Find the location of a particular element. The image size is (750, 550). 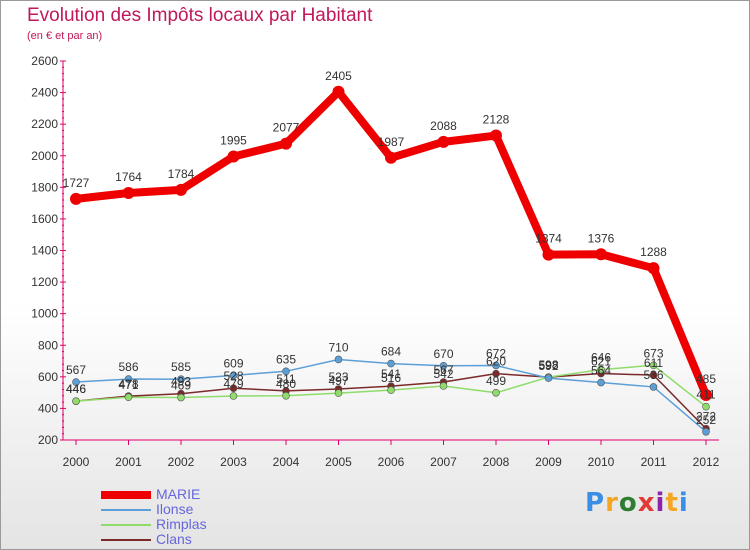

y-tick-label: 1200 is located at coordinates (44, 282).